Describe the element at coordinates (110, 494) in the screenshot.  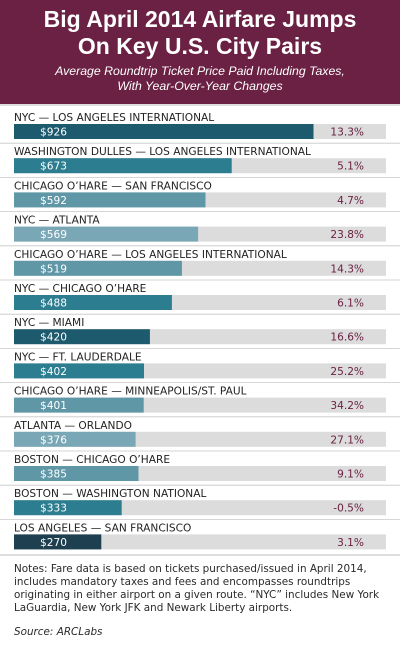
I see `route-label: BOSTON — WASHINGTON NATIONAL` at that location.